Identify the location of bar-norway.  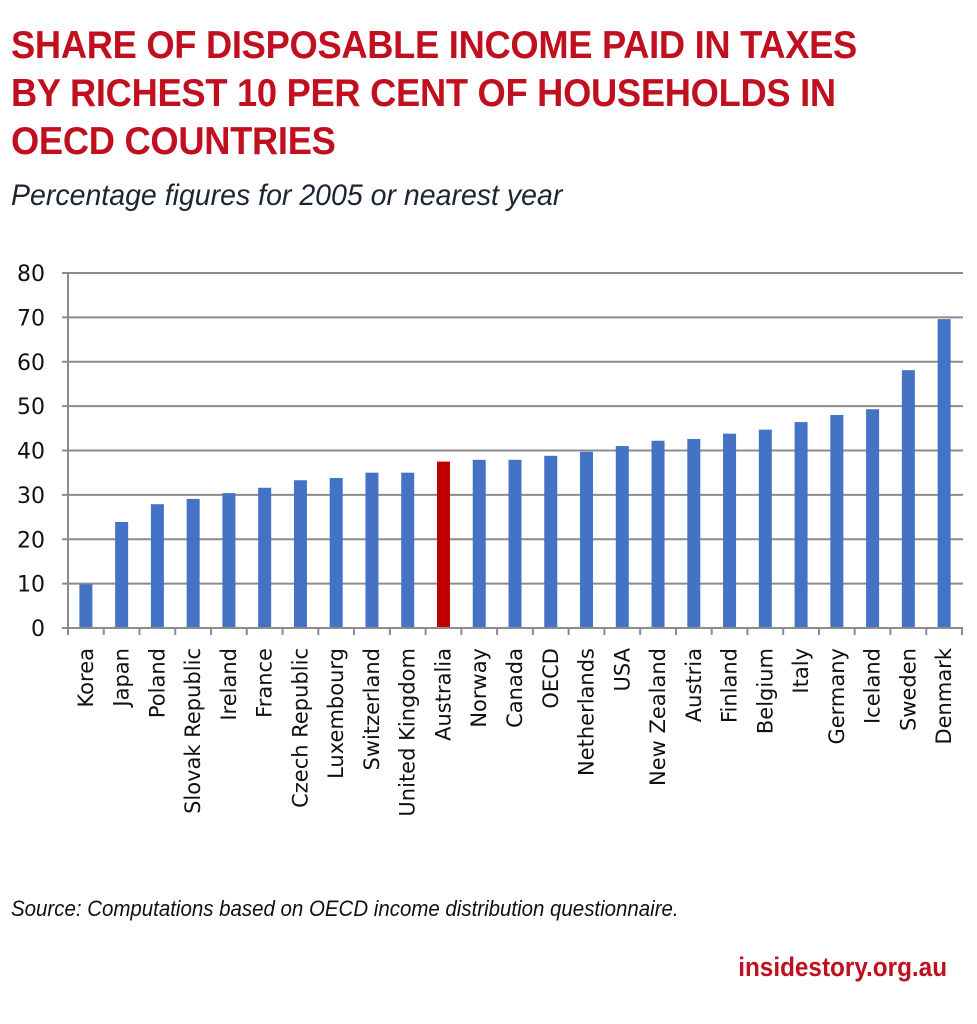
(479, 543).